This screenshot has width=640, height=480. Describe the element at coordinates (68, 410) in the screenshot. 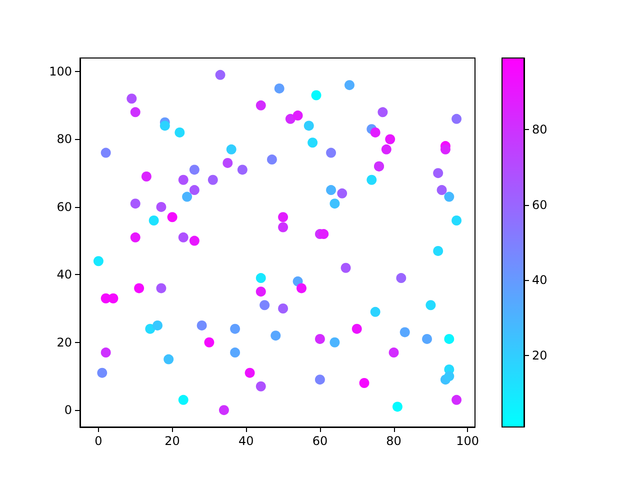

I see `y-tick-label: 0` at that location.